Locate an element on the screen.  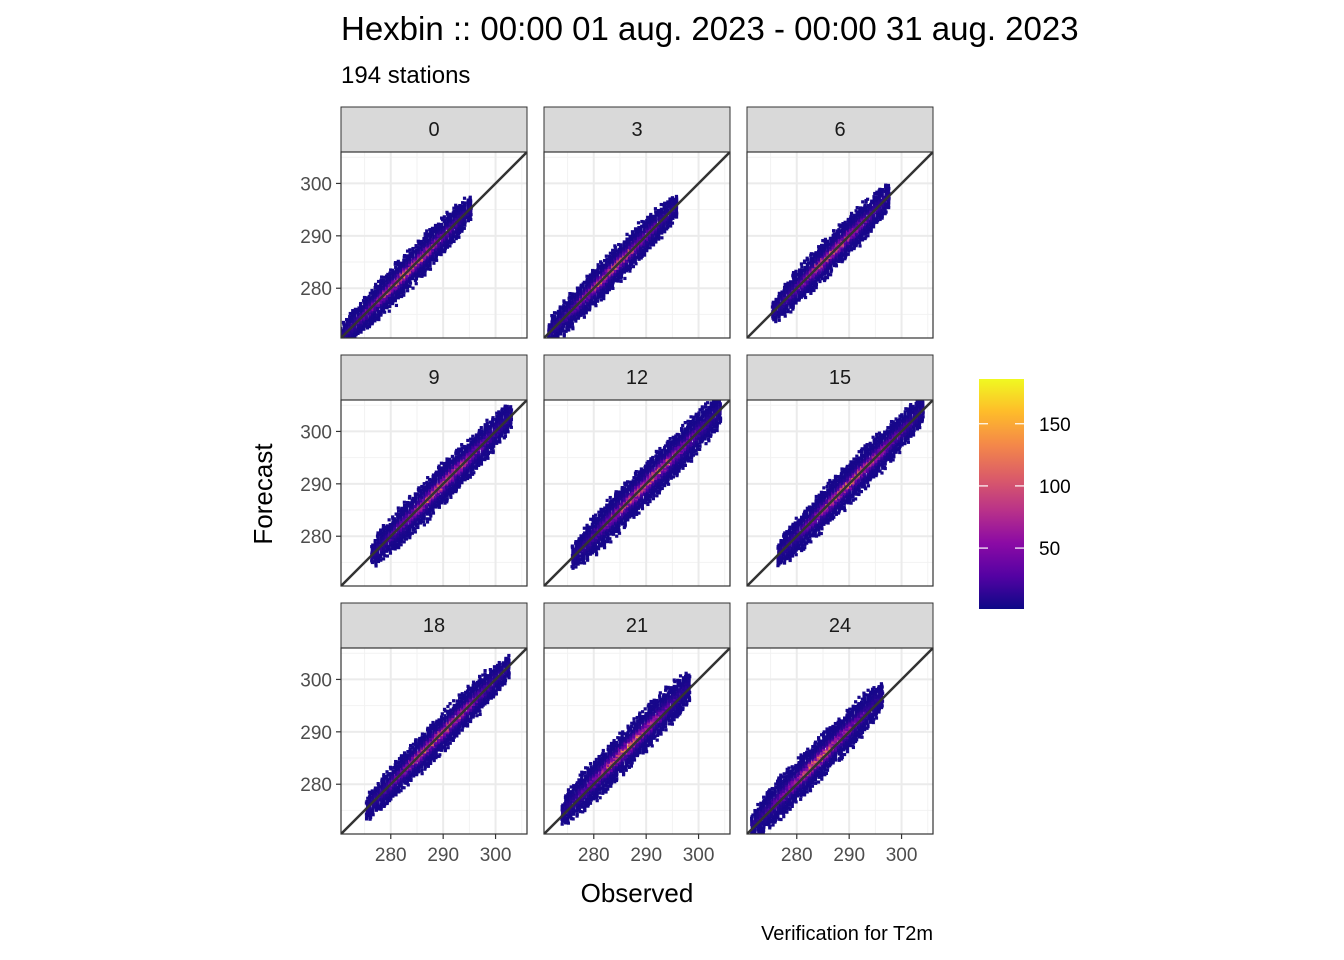
facet-strip is located at coordinates (637, 377).